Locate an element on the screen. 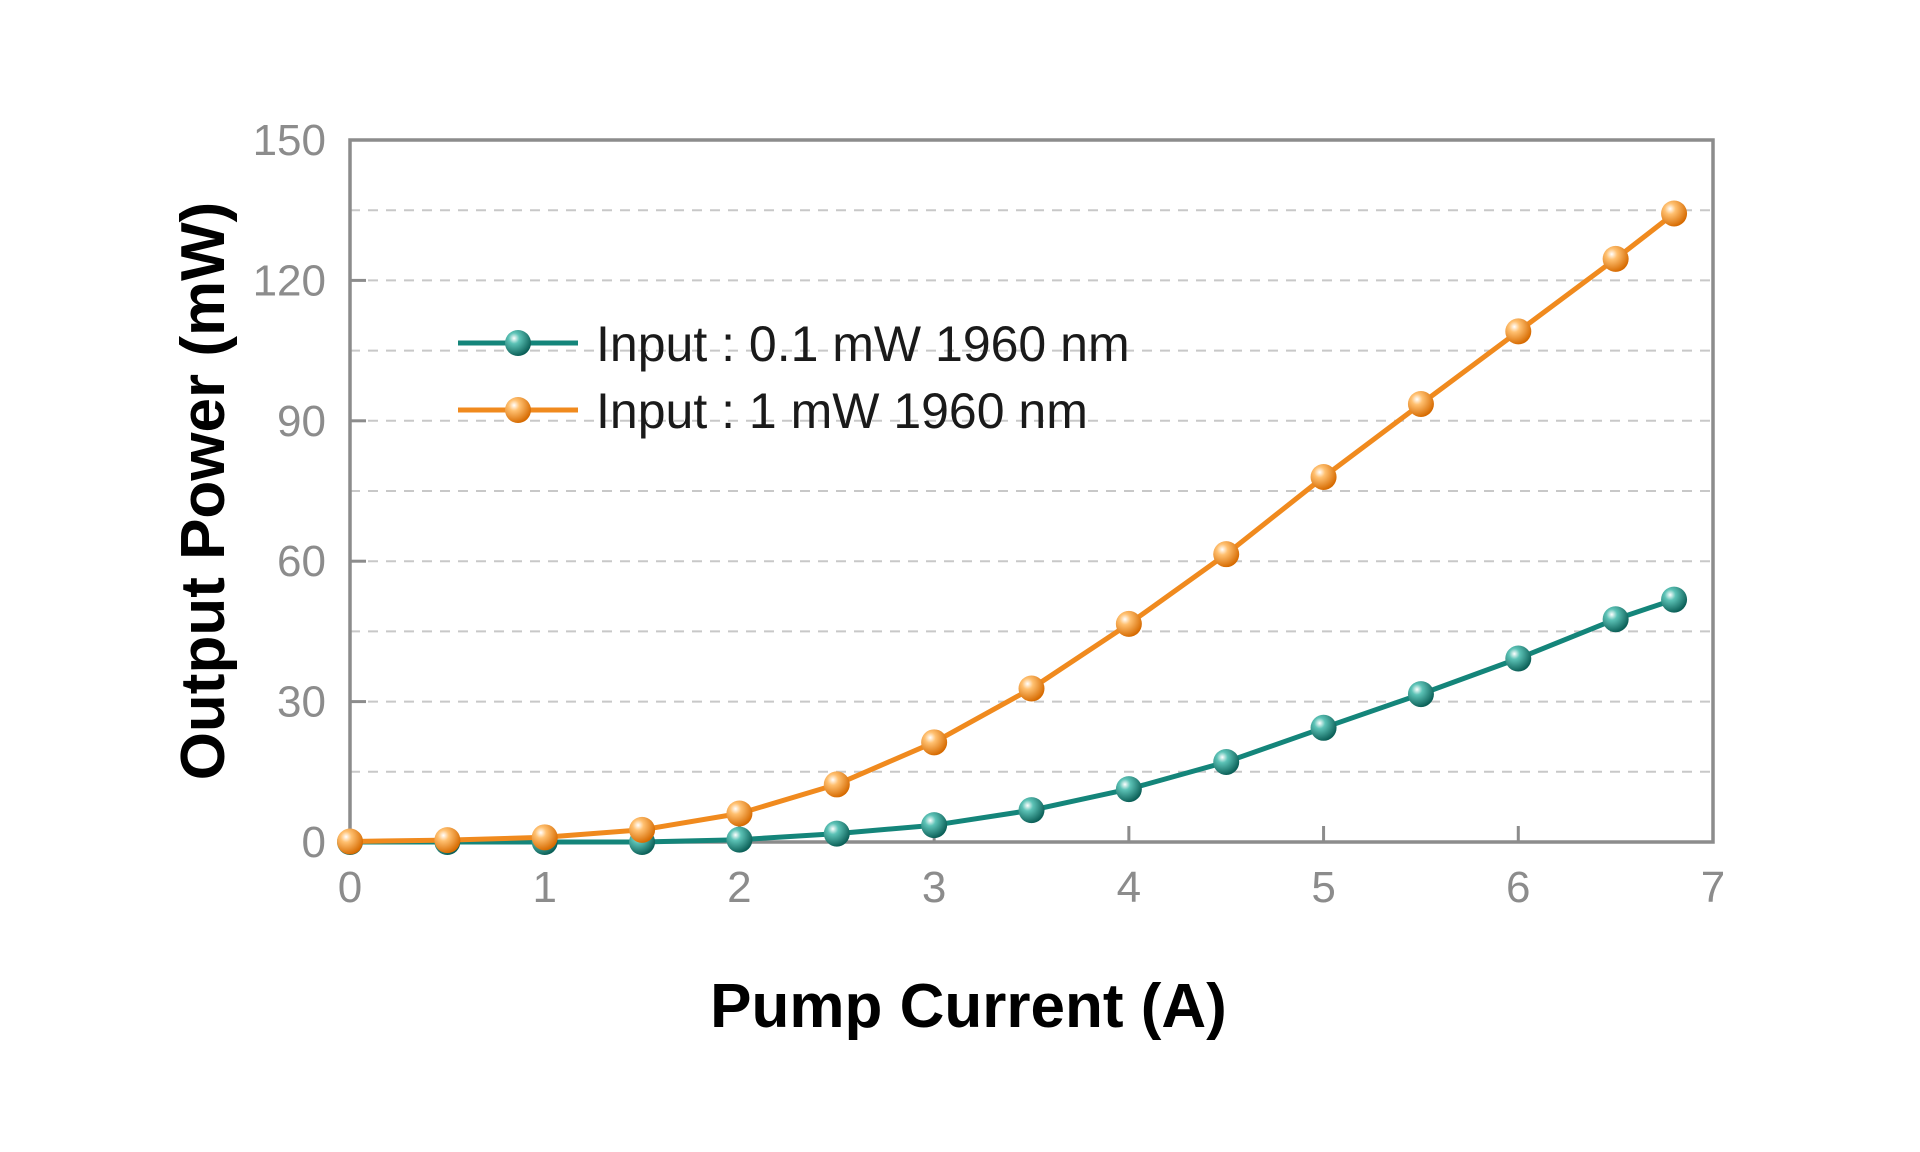 This screenshot has width=1920, height=1152. legend-entry-0: Input : 0.1 mW 1960 nm is located at coordinates (794, 344).